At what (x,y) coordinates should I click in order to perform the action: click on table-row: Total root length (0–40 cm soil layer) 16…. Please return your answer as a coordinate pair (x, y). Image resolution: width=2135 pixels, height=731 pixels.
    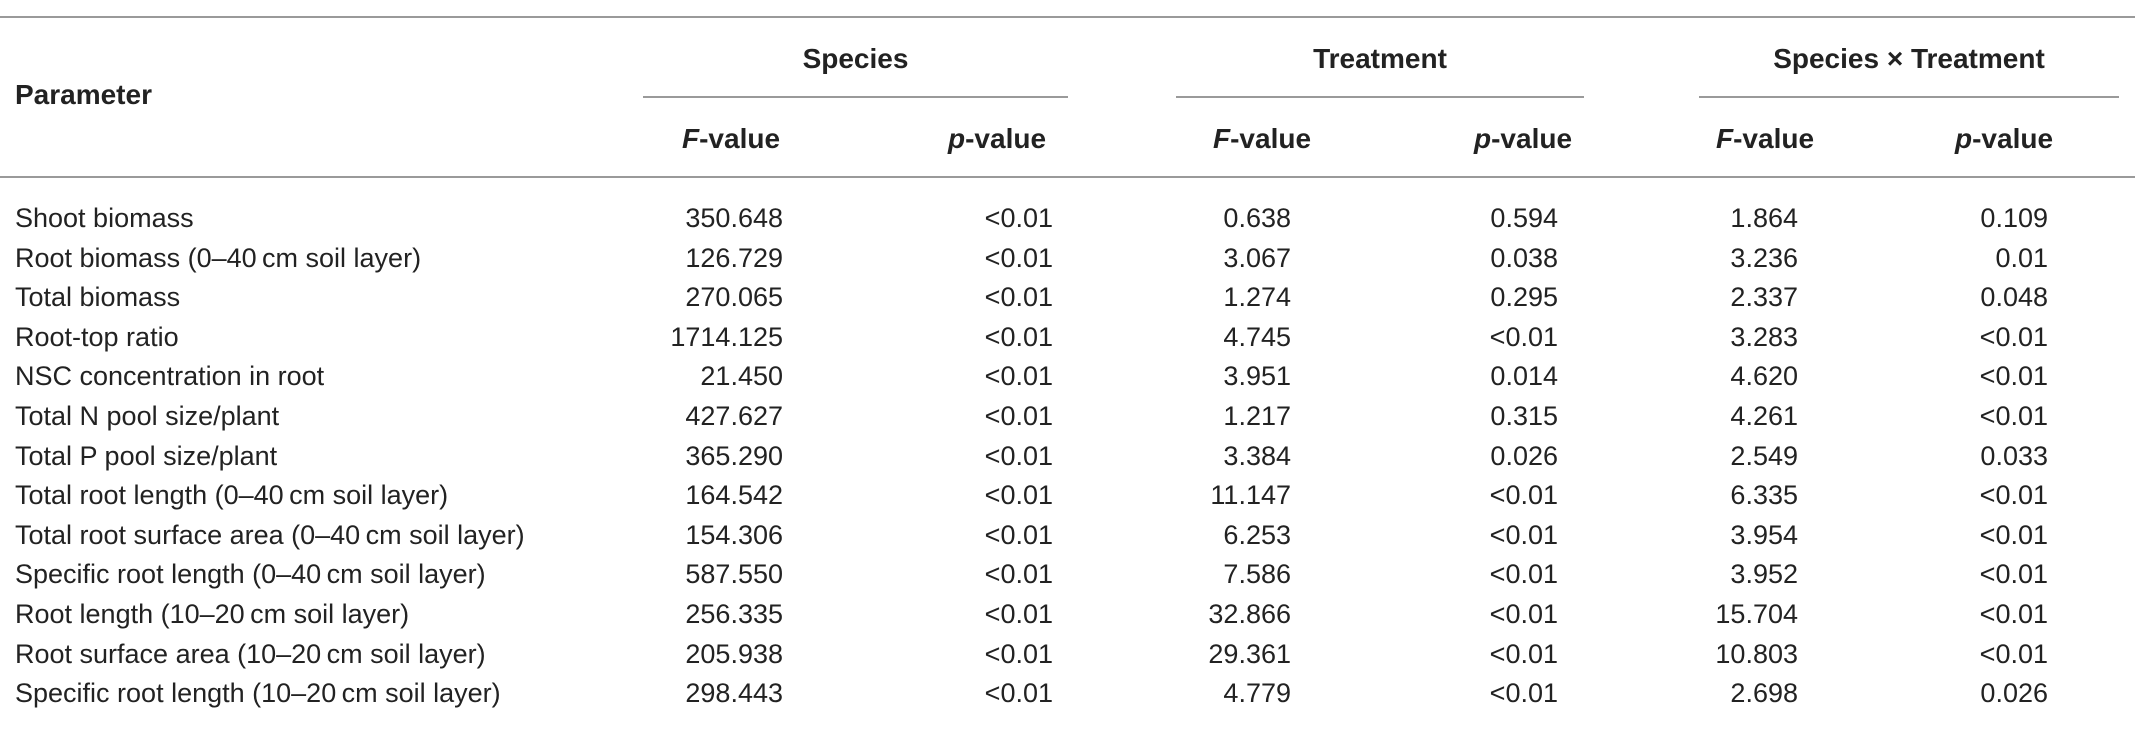
    Looking at the image, I should click on (1067, 502).